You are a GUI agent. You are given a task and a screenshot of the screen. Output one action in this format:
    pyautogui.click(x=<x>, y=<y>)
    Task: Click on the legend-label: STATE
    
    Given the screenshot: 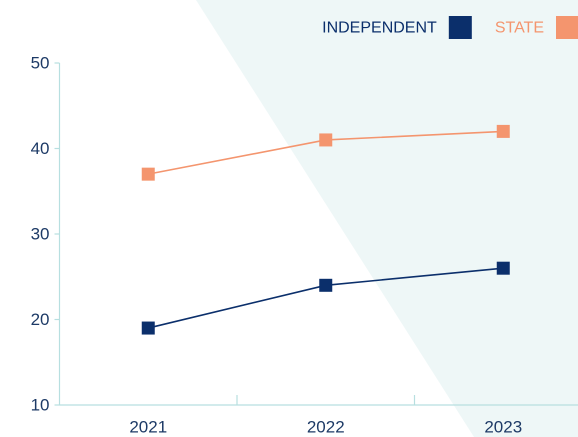 What is the action you would take?
    pyautogui.click(x=519, y=28)
    